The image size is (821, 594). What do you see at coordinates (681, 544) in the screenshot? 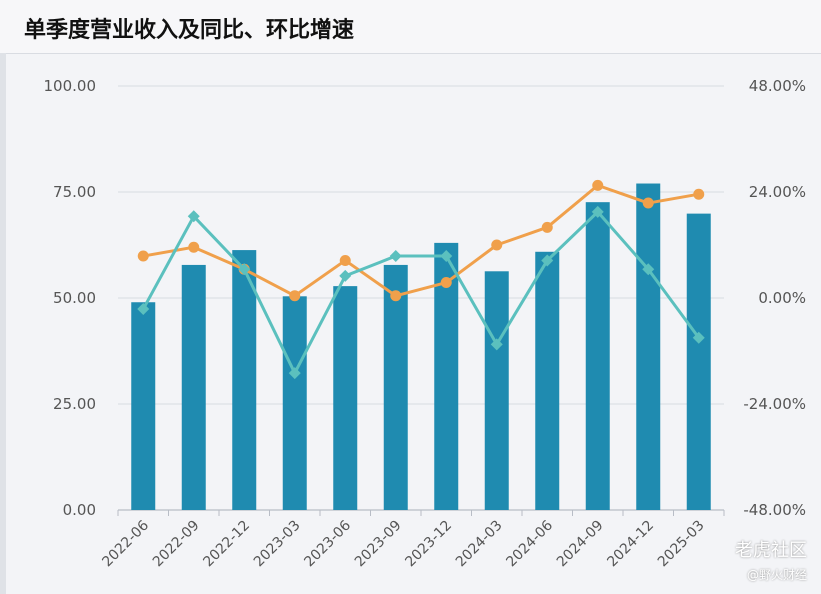
I see `x-tick-label: 2025-03` at bounding box center [681, 544].